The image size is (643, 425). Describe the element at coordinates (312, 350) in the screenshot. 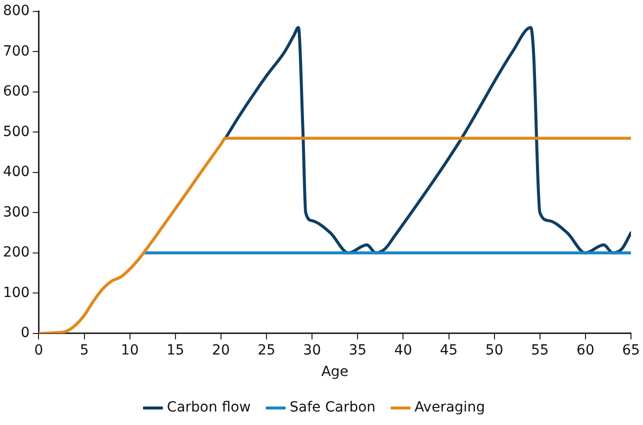

I see `x-tick-label: 30` at that location.